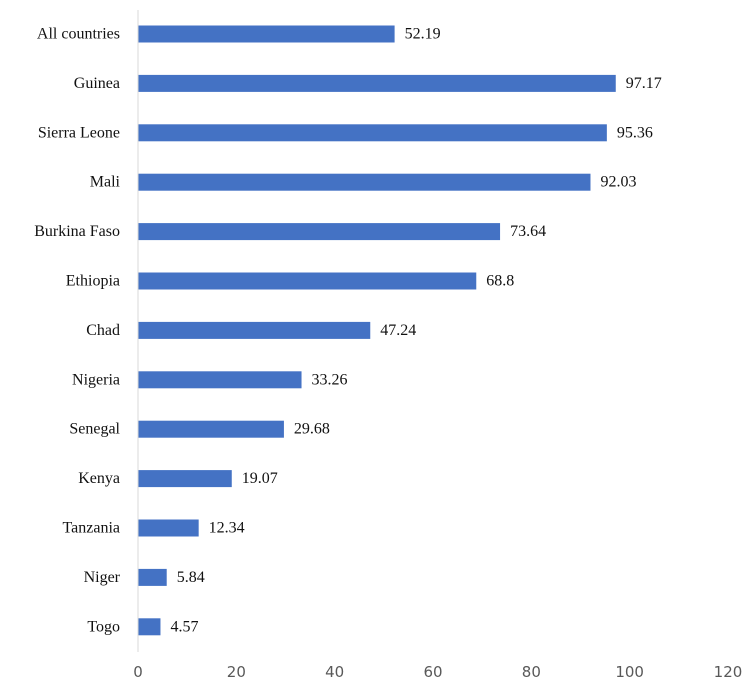 This screenshot has width=748, height=682. I want to click on value-label: 92.03, so click(618, 182).